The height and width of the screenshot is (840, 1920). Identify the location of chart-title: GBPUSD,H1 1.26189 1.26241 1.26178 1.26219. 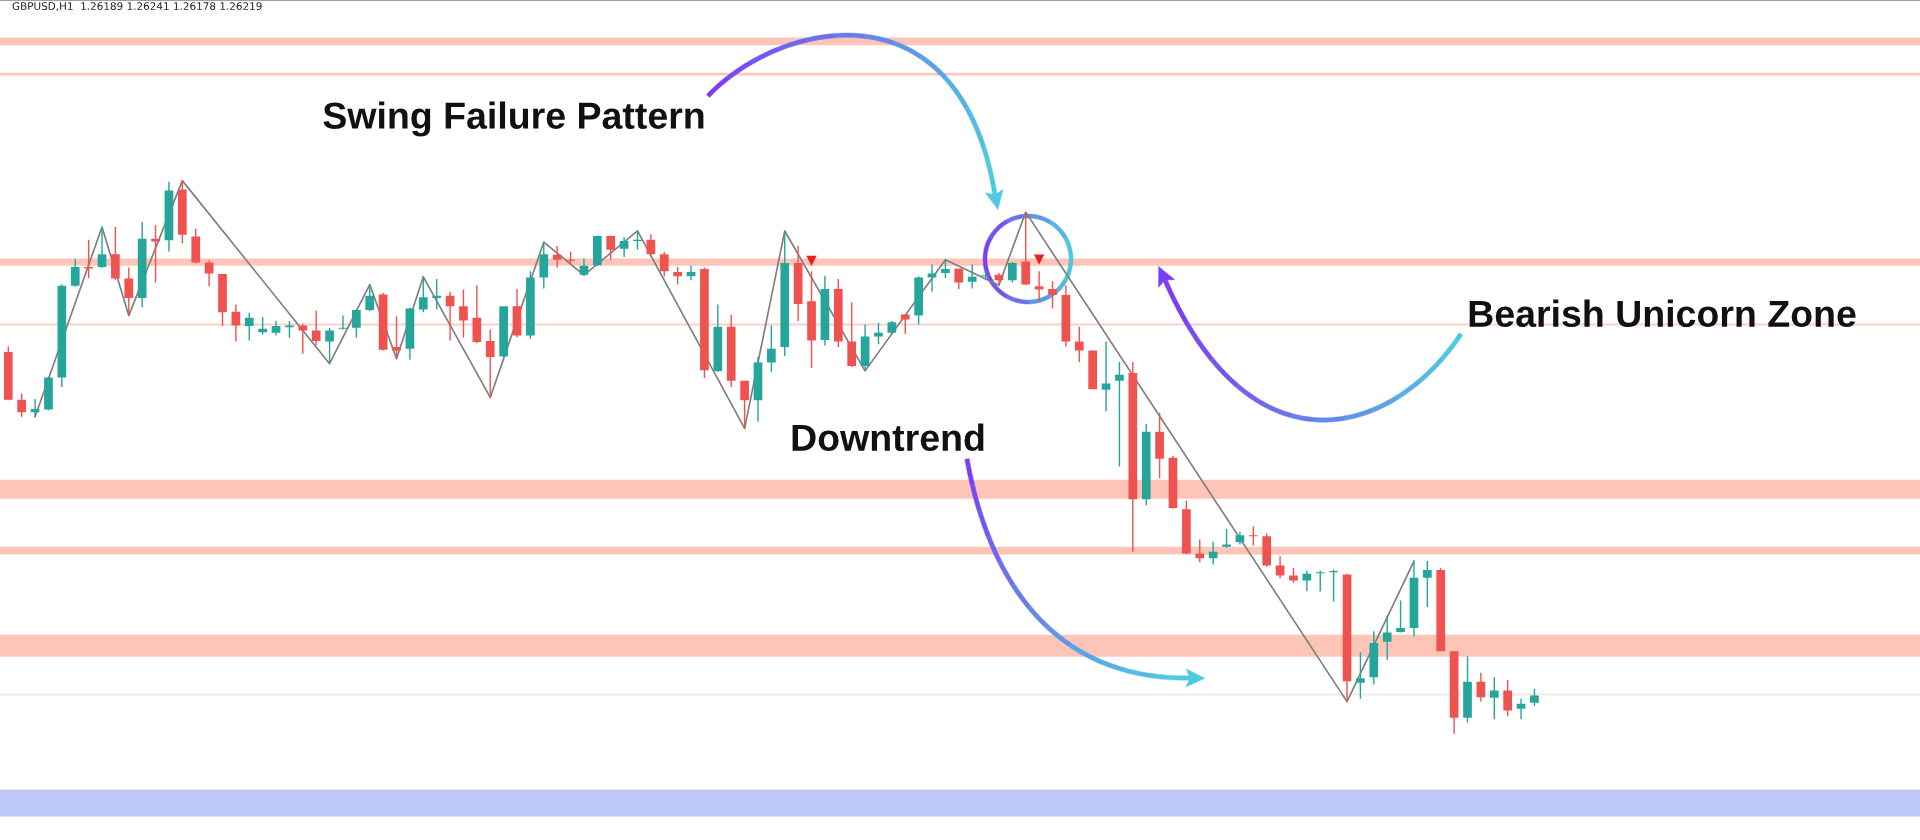
(137, 7).